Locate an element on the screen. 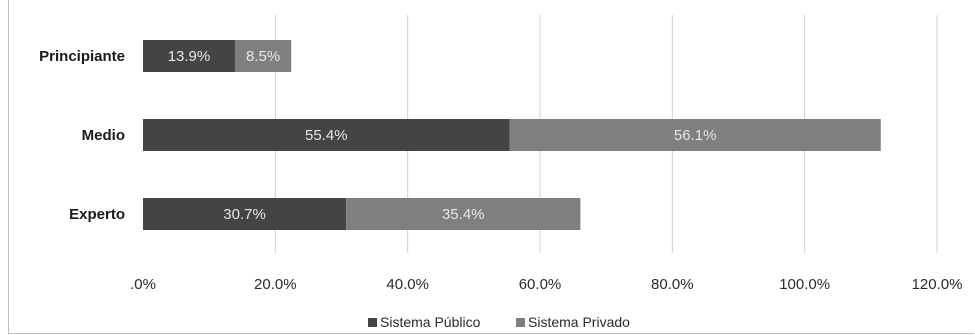 This screenshot has height=335, width=975. x-axis-tick-labels: .0% 20.0% 40.0% 60.0% 80.0% 100.0% 120.0% is located at coordinates (546, 284).